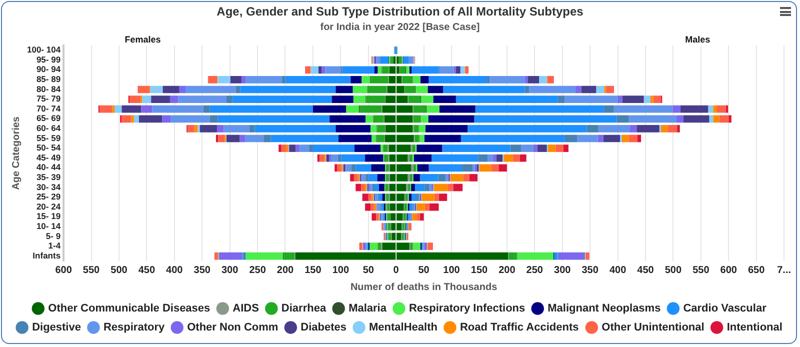 This screenshot has width=800, height=347. I want to click on x-tick-label: 650, so click(757, 270).